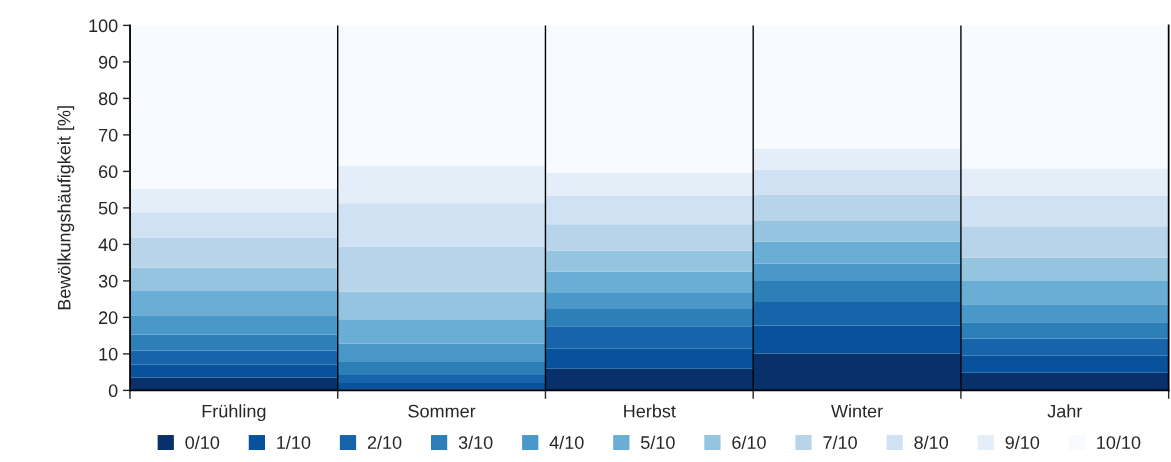  What do you see at coordinates (442, 411) in the screenshot?
I see `x-tick-label: Sommer` at bounding box center [442, 411].